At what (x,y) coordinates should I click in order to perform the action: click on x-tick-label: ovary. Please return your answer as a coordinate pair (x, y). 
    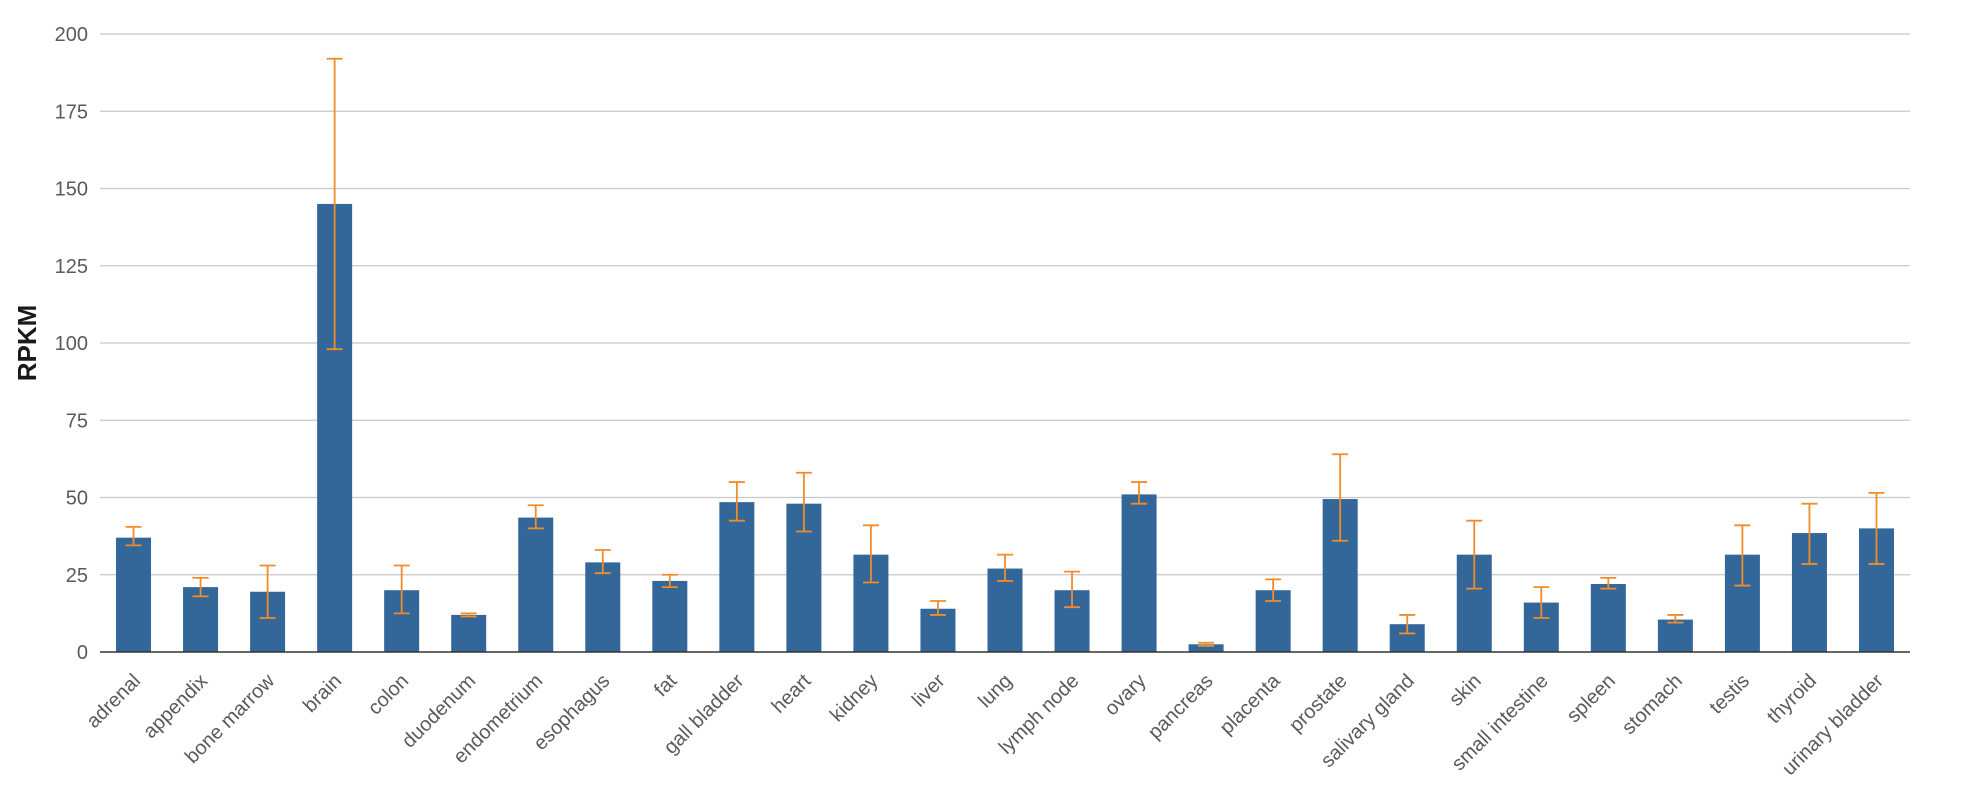
    Looking at the image, I should click on (1125, 695).